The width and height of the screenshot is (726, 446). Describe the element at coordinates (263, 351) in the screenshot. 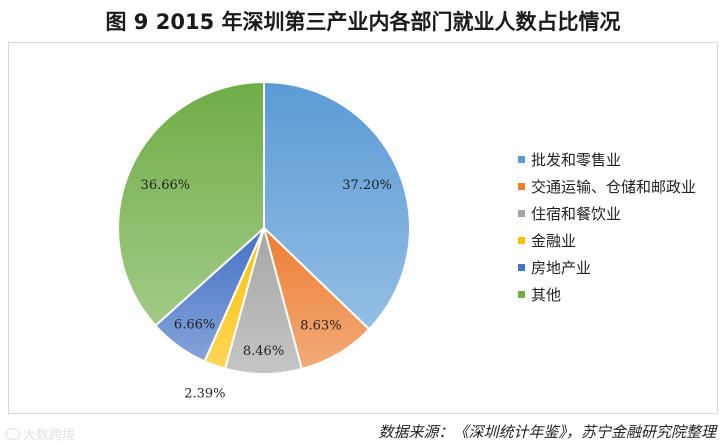

I see `slice-data-label: 8.46%` at that location.